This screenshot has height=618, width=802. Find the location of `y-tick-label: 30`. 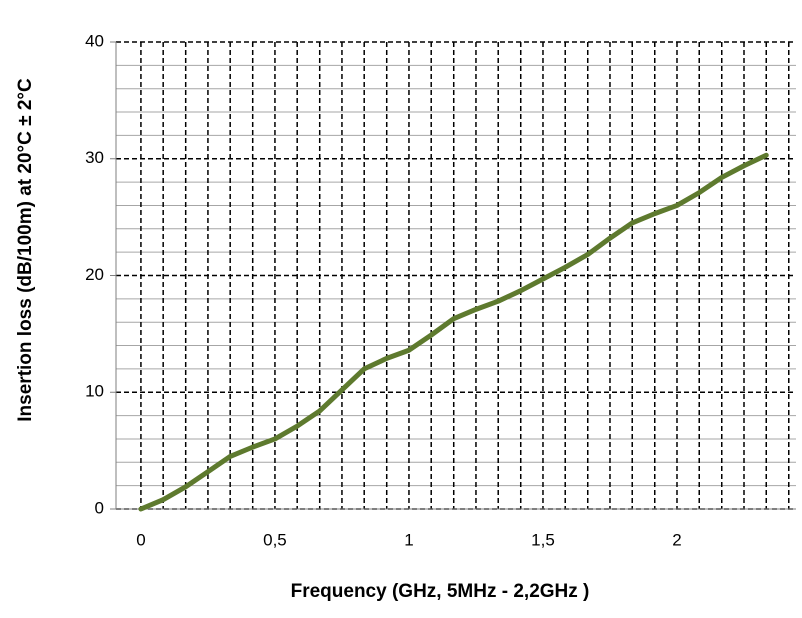

y-tick-label: 30 is located at coordinates (94, 157).